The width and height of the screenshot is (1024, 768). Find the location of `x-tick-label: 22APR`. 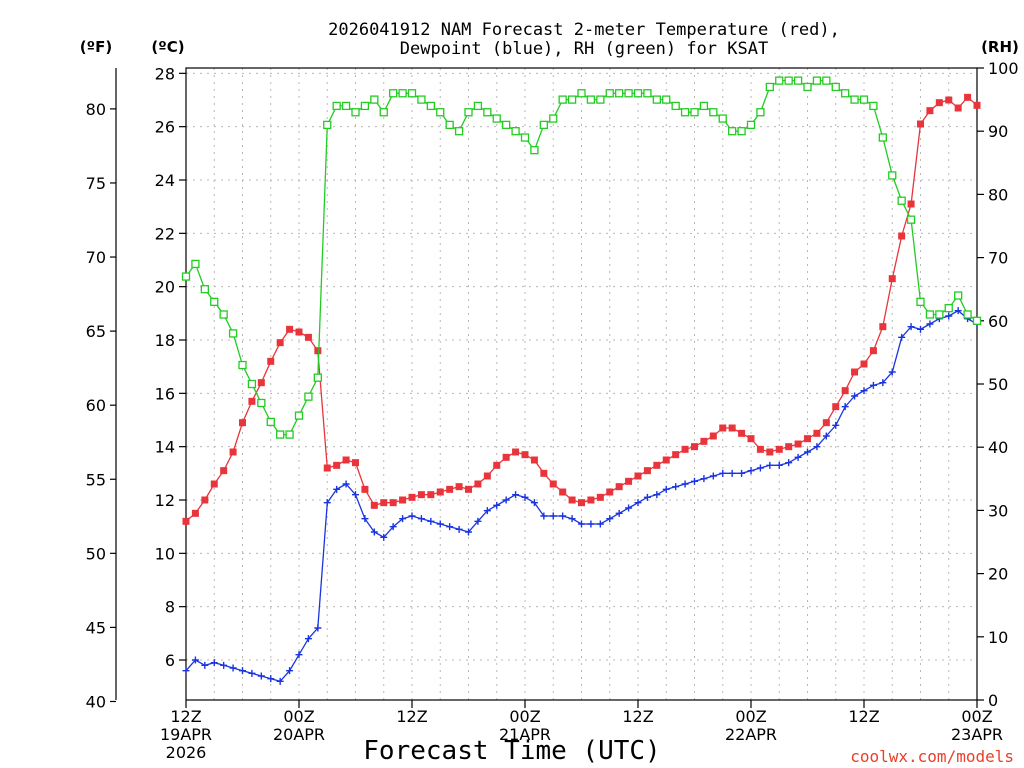

x-tick-label: 22APR is located at coordinates (751, 734).